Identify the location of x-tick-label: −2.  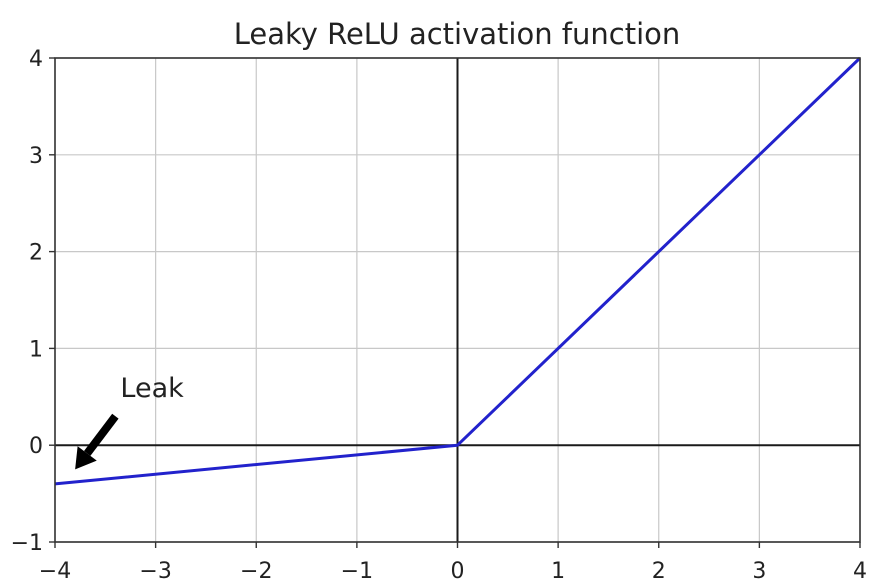
(256, 571).